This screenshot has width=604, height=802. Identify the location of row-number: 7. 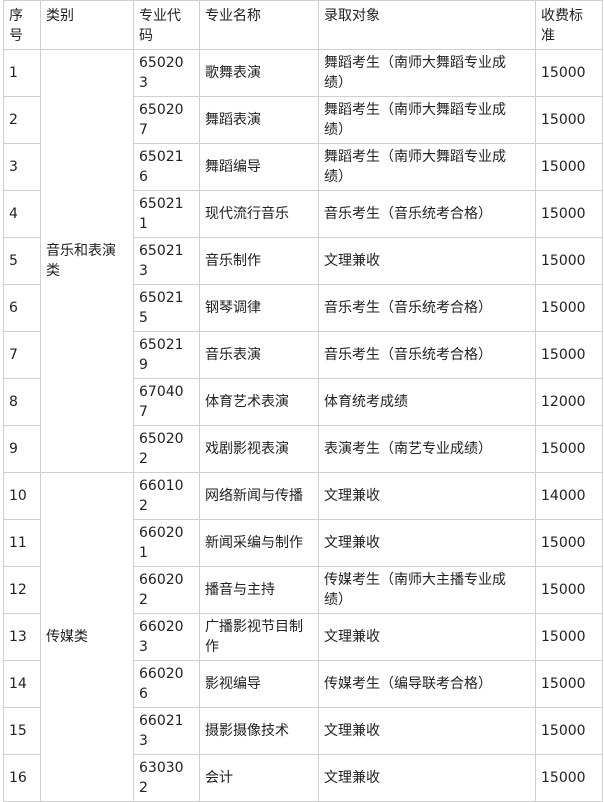
(22, 355).